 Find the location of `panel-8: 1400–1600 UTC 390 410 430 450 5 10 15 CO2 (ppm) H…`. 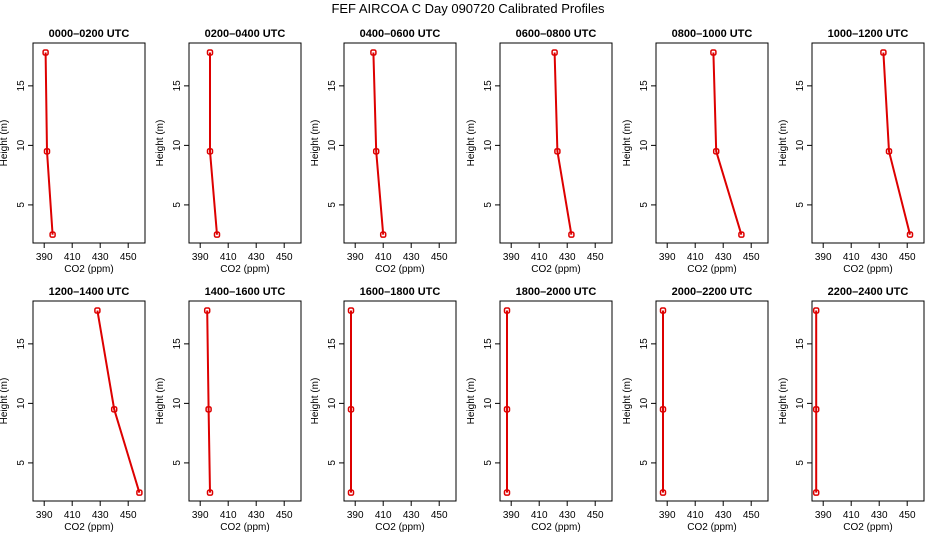

panel-8: 1400–1600 UTC 390 410 430 450 5 10 15 CO2 (ppm) H… is located at coordinates (228, 409).